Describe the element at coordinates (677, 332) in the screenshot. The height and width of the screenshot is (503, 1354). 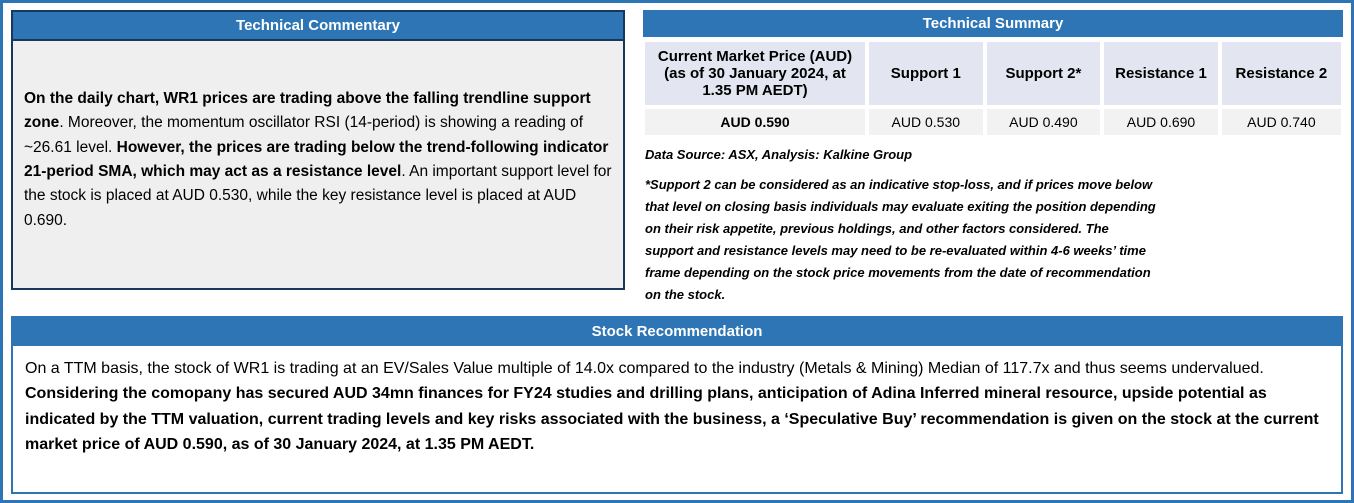
I see `stock-recommendation-title: Stock Recommendation` at that location.